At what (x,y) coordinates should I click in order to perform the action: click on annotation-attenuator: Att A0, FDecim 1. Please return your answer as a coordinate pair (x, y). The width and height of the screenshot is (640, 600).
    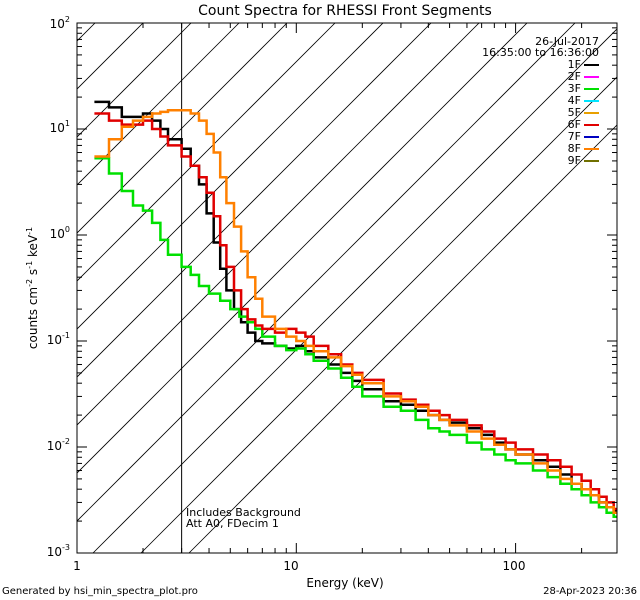
    Looking at the image, I should click on (232, 523).